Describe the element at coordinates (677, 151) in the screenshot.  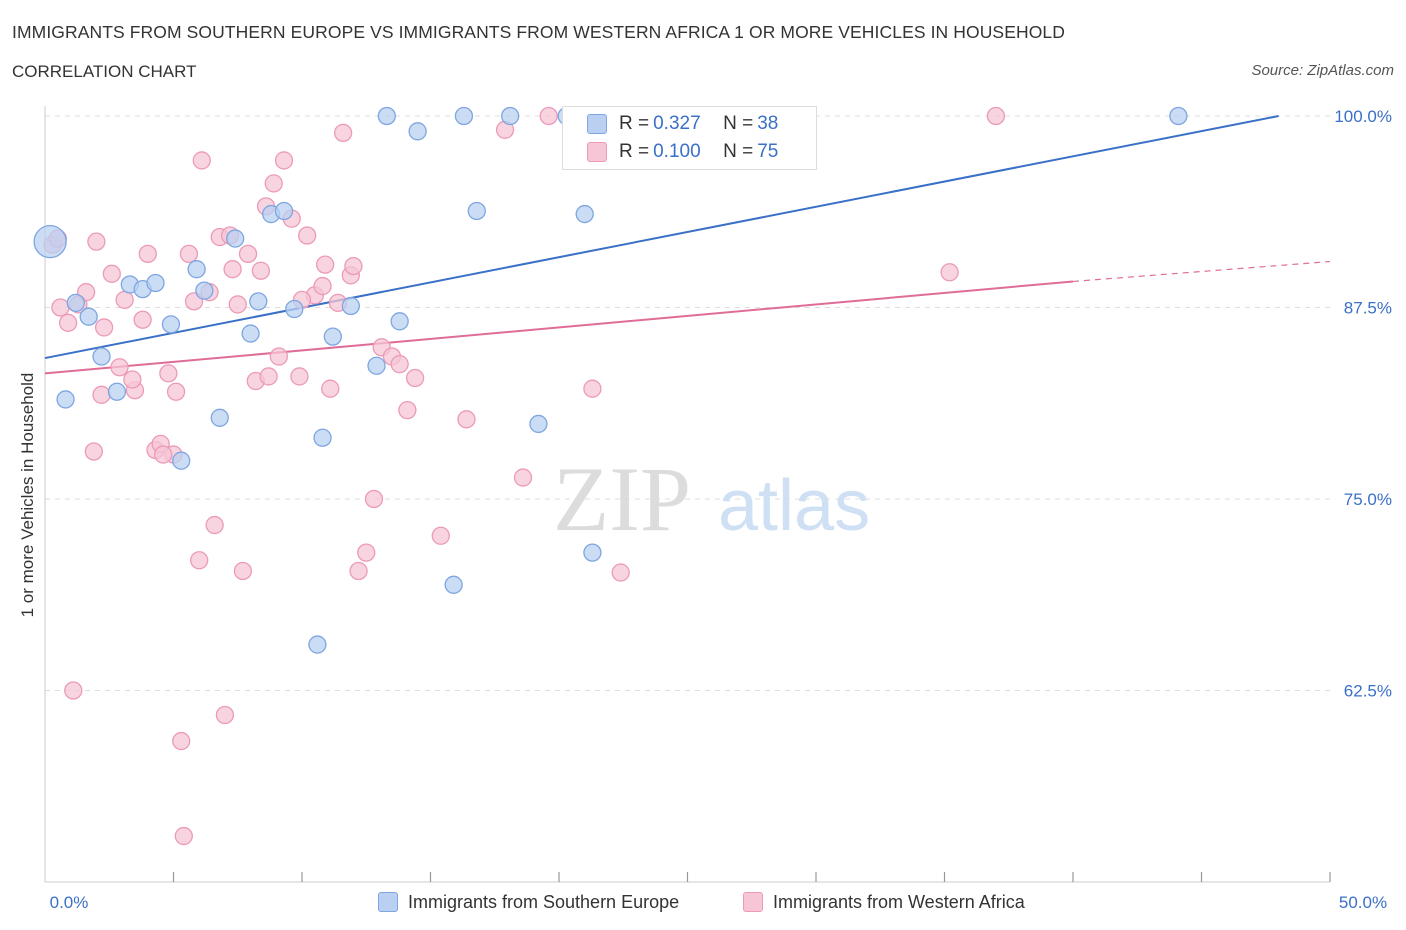
I see `legend-r-value: 0.100` at that location.